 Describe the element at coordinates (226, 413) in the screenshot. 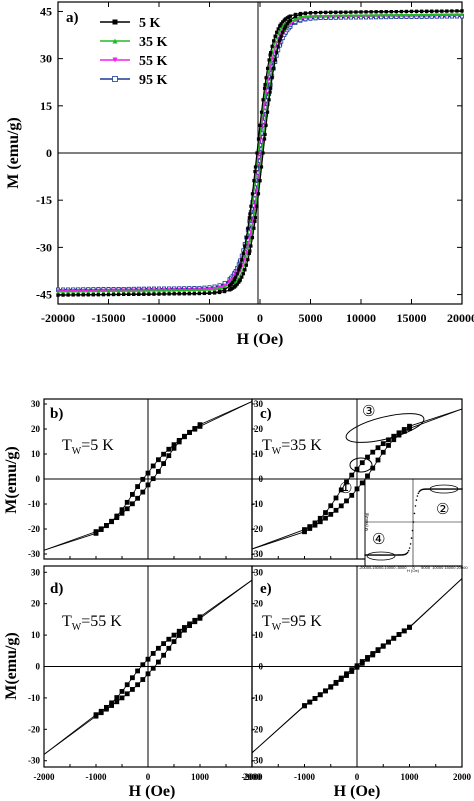

I see `panel-b-line-right-b` at that location.